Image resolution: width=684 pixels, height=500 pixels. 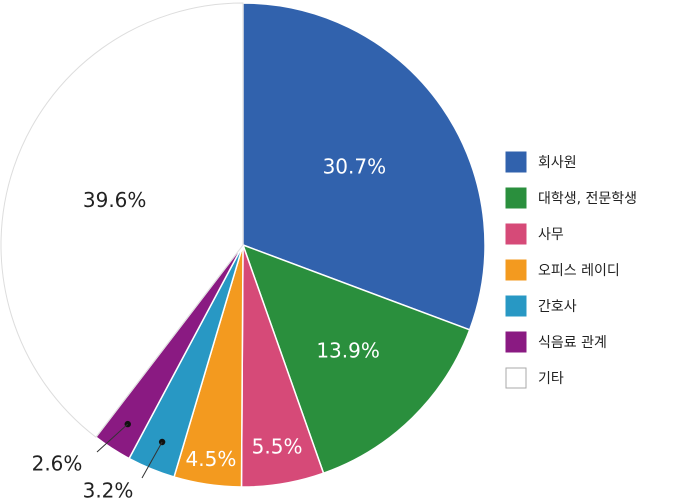 What do you see at coordinates (551, 235) in the screenshot?
I see `legend-label-3: 사무` at bounding box center [551, 235].